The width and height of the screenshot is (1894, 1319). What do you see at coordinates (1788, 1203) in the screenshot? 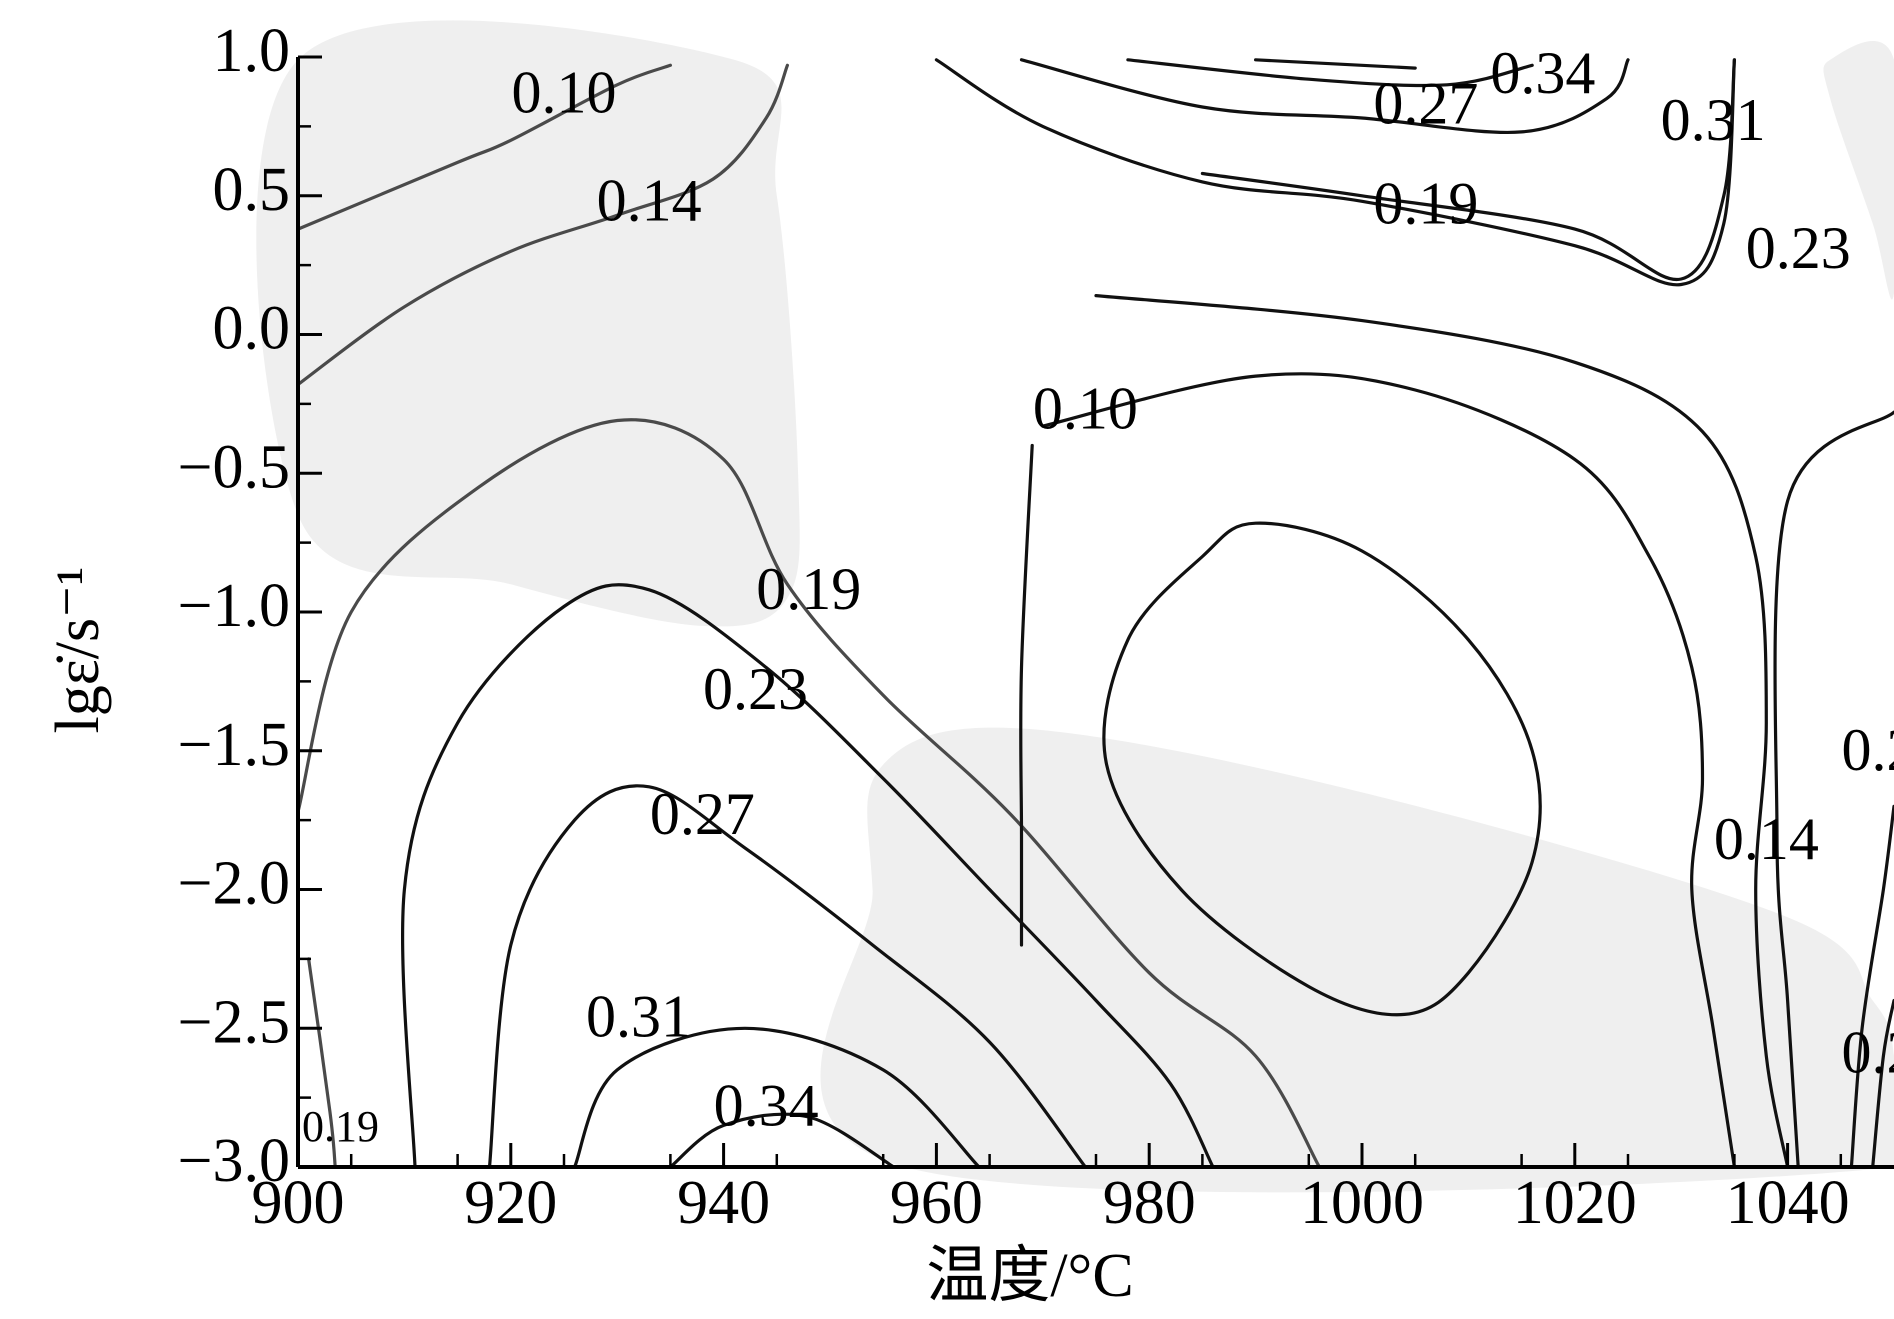
I see `x-tick-label: 1040` at bounding box center [1788, 1203].